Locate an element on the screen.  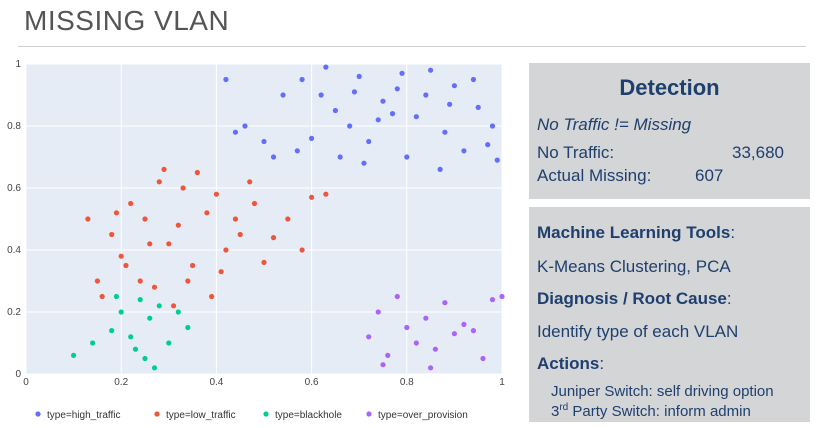
series-high-traffic is located at coordinates (361, 118).